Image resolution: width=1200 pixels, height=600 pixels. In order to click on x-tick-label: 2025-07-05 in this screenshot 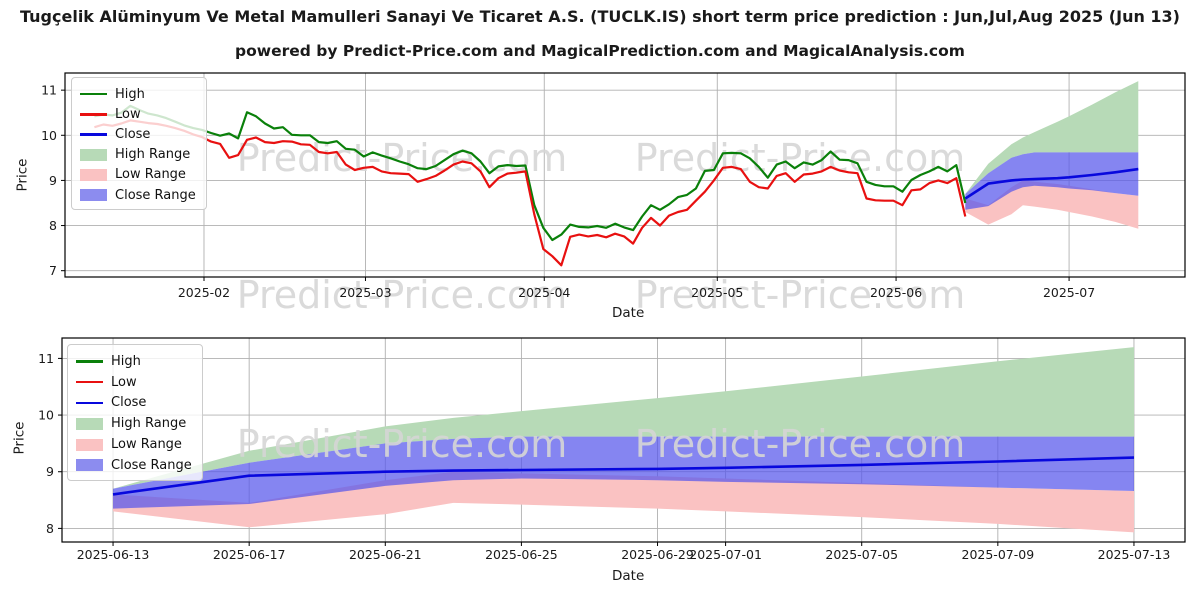, I will do `click(861, 554)`.